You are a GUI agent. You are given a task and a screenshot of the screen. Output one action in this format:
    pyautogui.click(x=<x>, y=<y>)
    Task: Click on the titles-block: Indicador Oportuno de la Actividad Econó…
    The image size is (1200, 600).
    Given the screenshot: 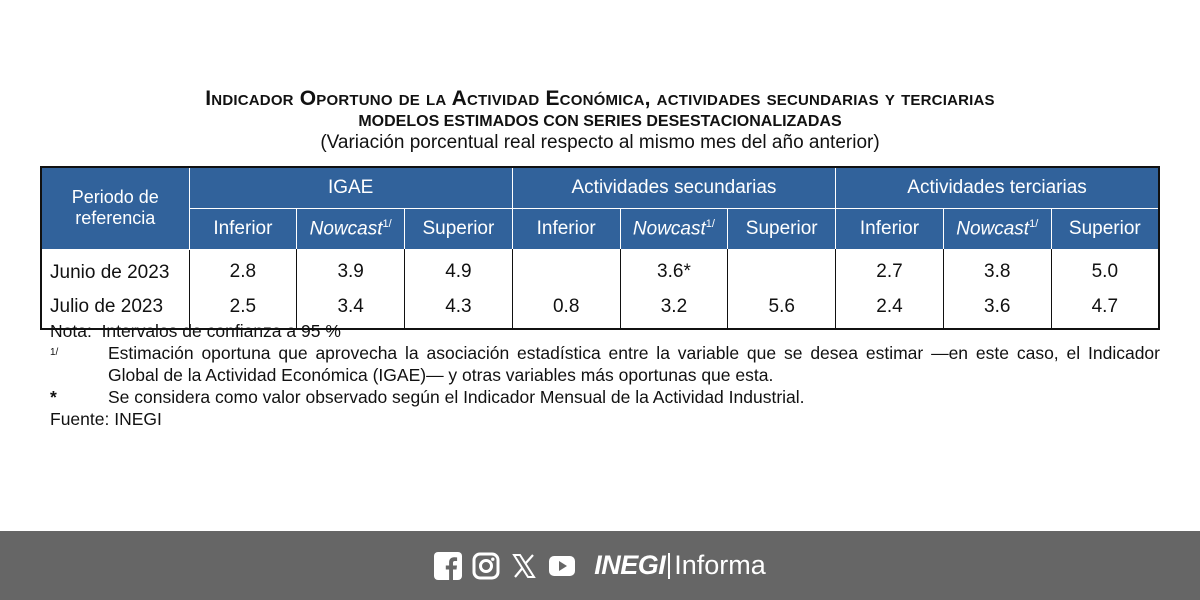 What is the action you would take?
    pyautogui.click(x=600, y=119)
    